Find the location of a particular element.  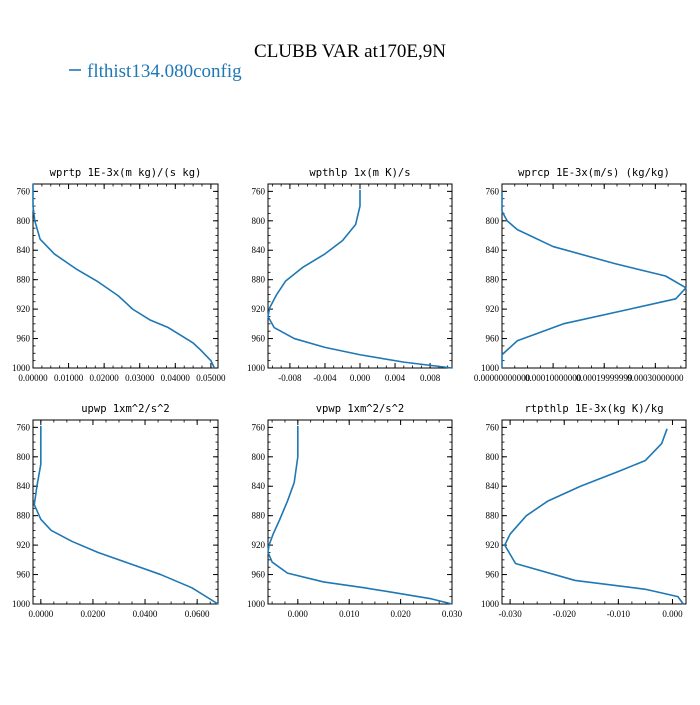

x-tick-label: 0.010 is located at coordinates (349, 614).